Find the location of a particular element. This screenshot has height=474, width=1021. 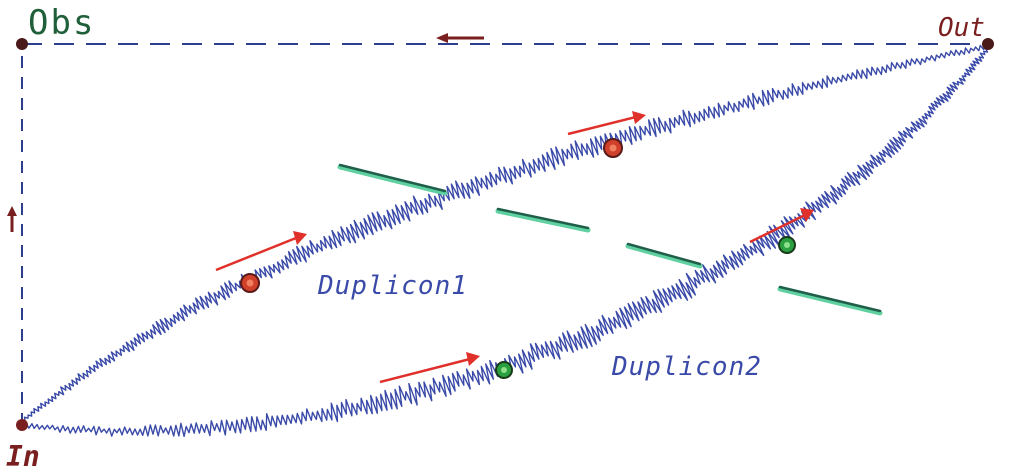

left-arrow-icon is located at coordinates (460, 38).